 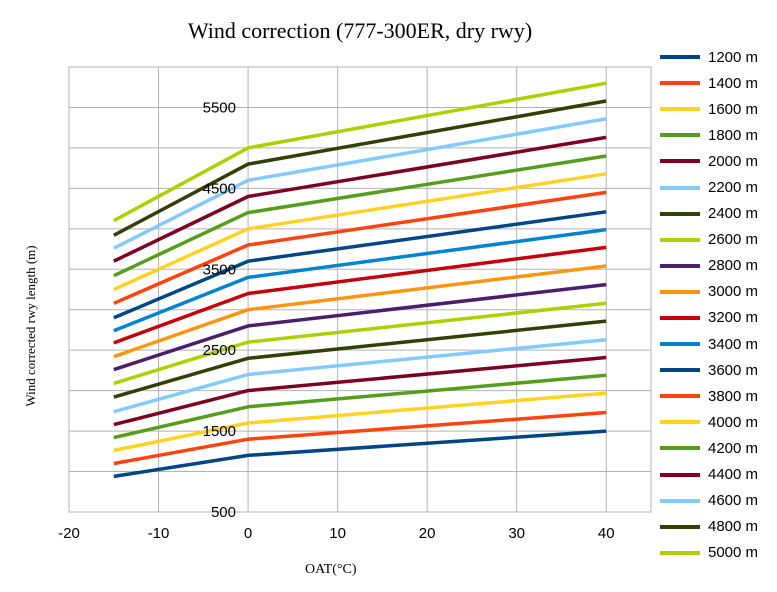 I want to click on legend-item: 3800 m, so click(x=717, y=396).